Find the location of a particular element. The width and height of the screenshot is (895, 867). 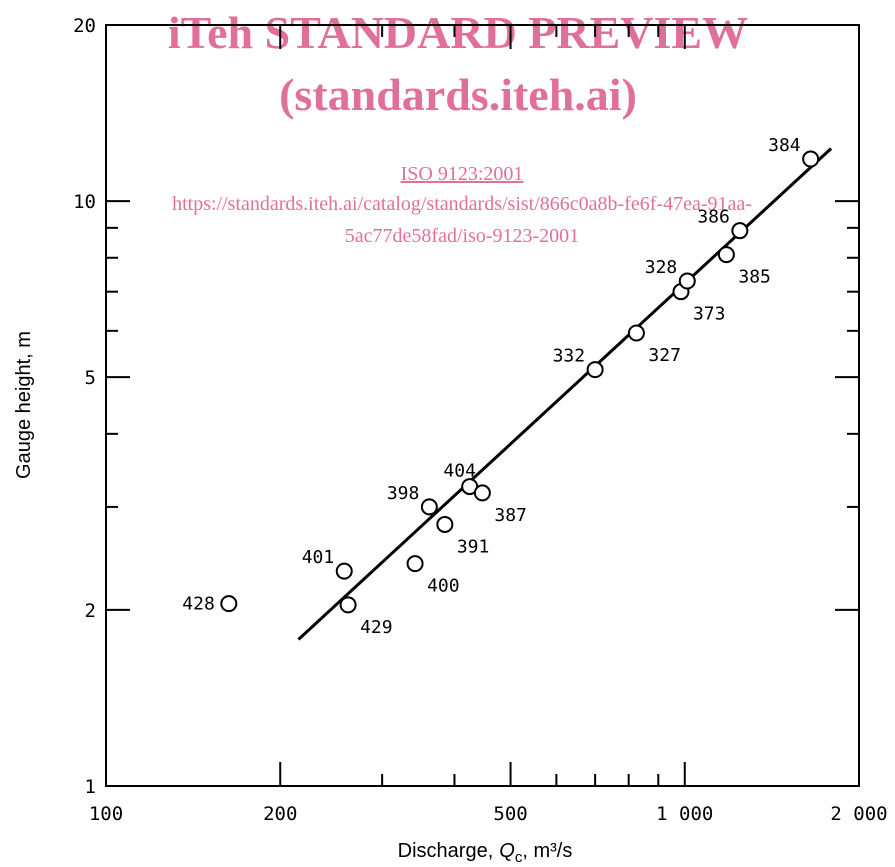

watermark-site: (standards.iteh.ai) is located at coordinates (458, 94).